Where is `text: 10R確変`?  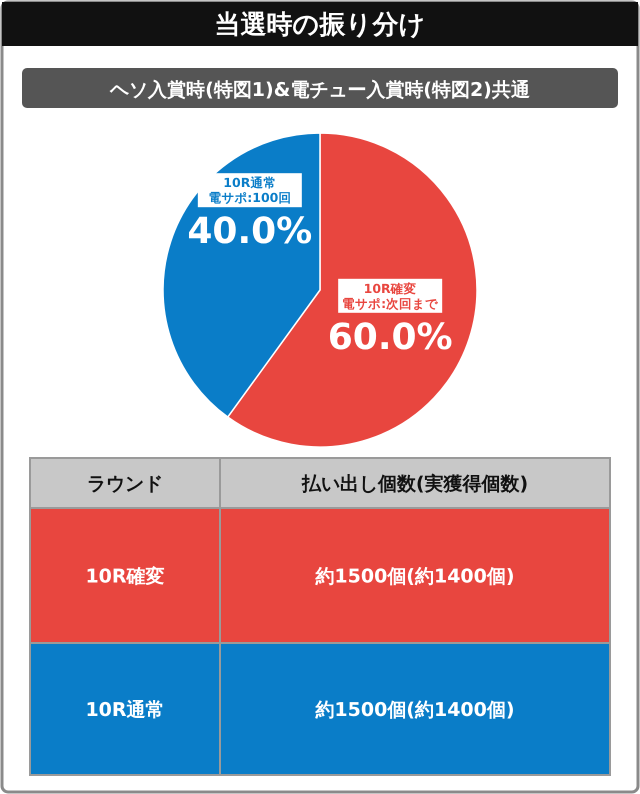 text: 10R確変 is located at coordinates (125, 577).